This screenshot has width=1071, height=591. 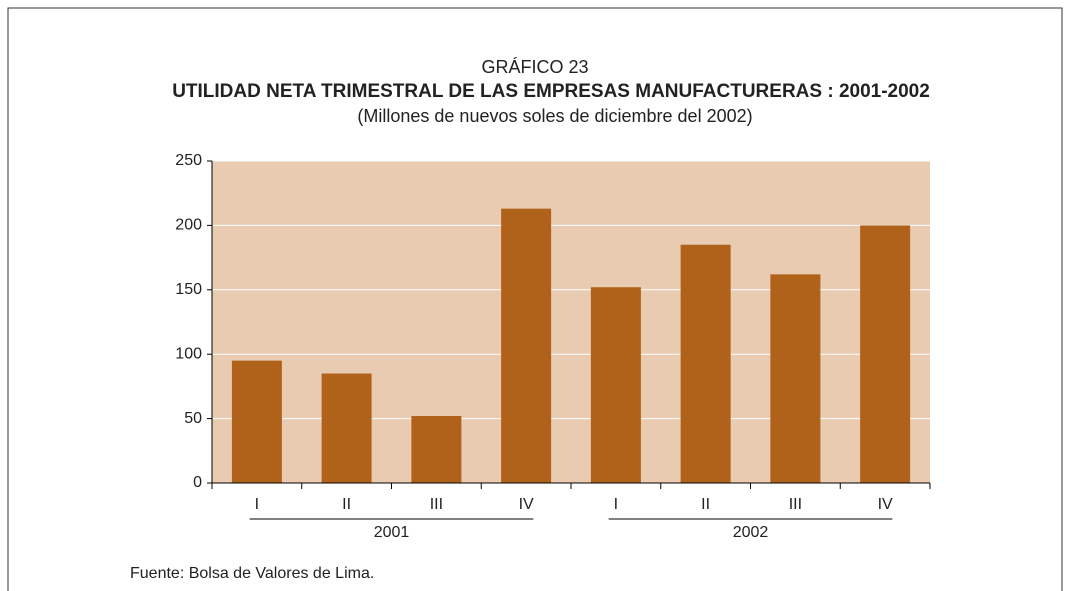 I want to click on group-label: 2001, so click(x=392, y=532).